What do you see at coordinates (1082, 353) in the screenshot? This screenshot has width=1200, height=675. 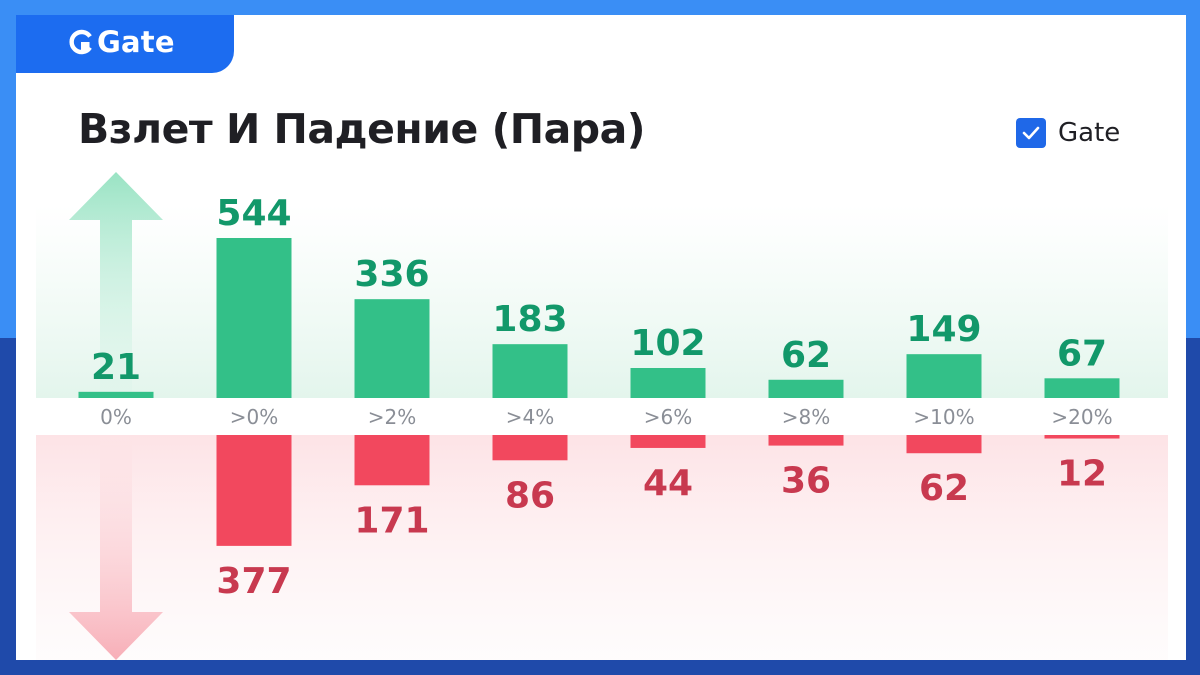 I see `up-value-label: 67` at bounding box center [1082, 353].